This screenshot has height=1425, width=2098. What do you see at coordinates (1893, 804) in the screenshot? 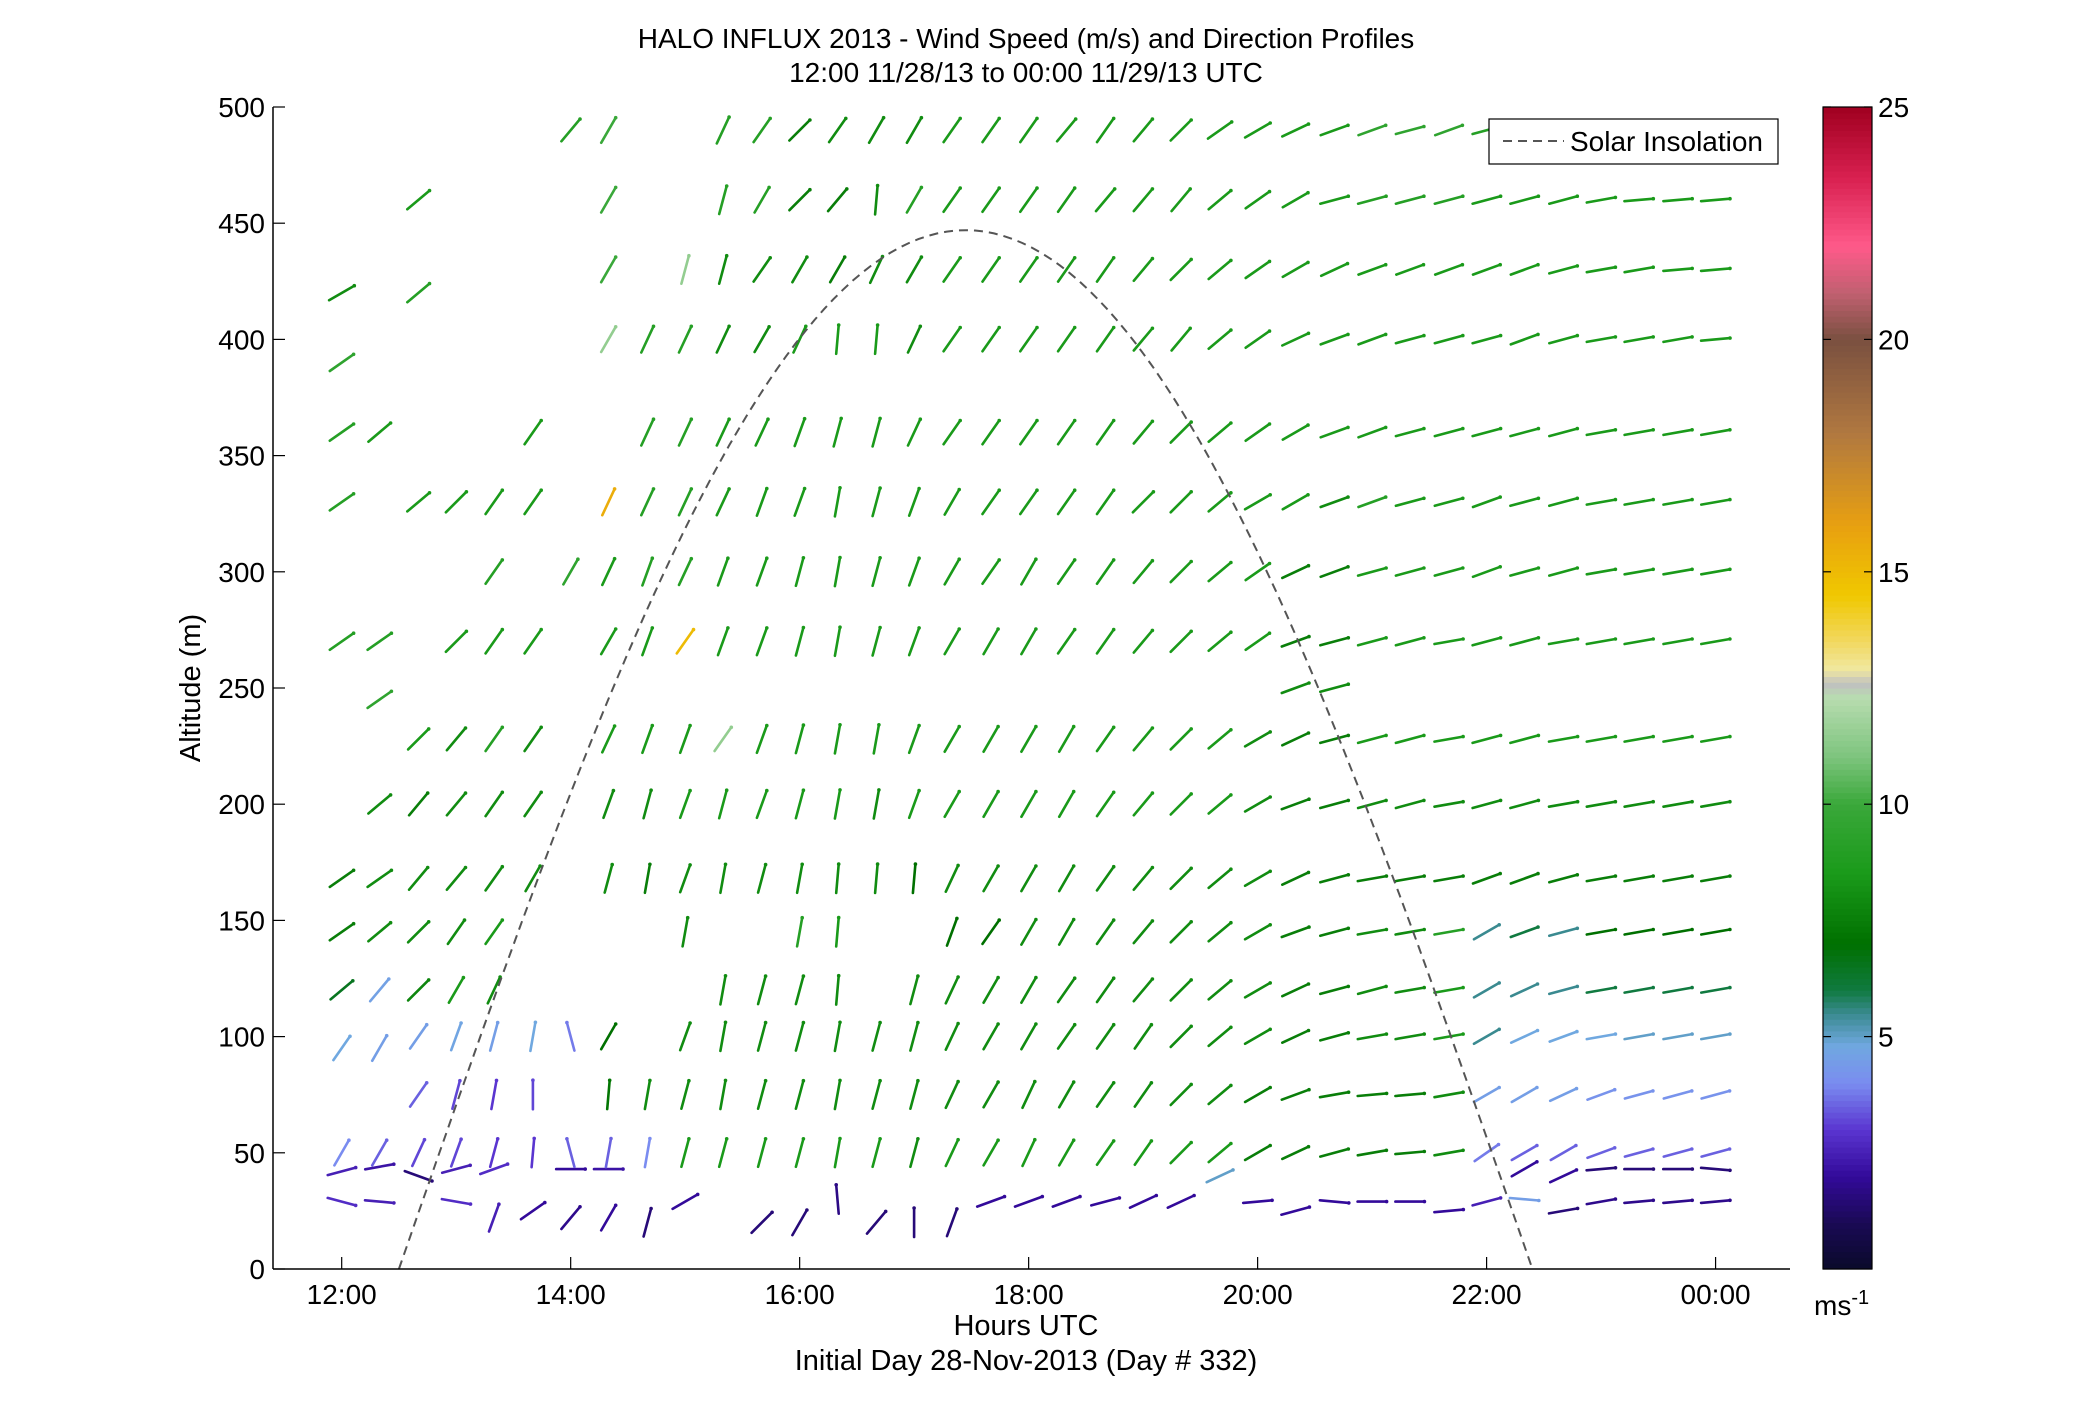
I see `colorbar-tick-label: 10` at bounding box center [1893, 804].